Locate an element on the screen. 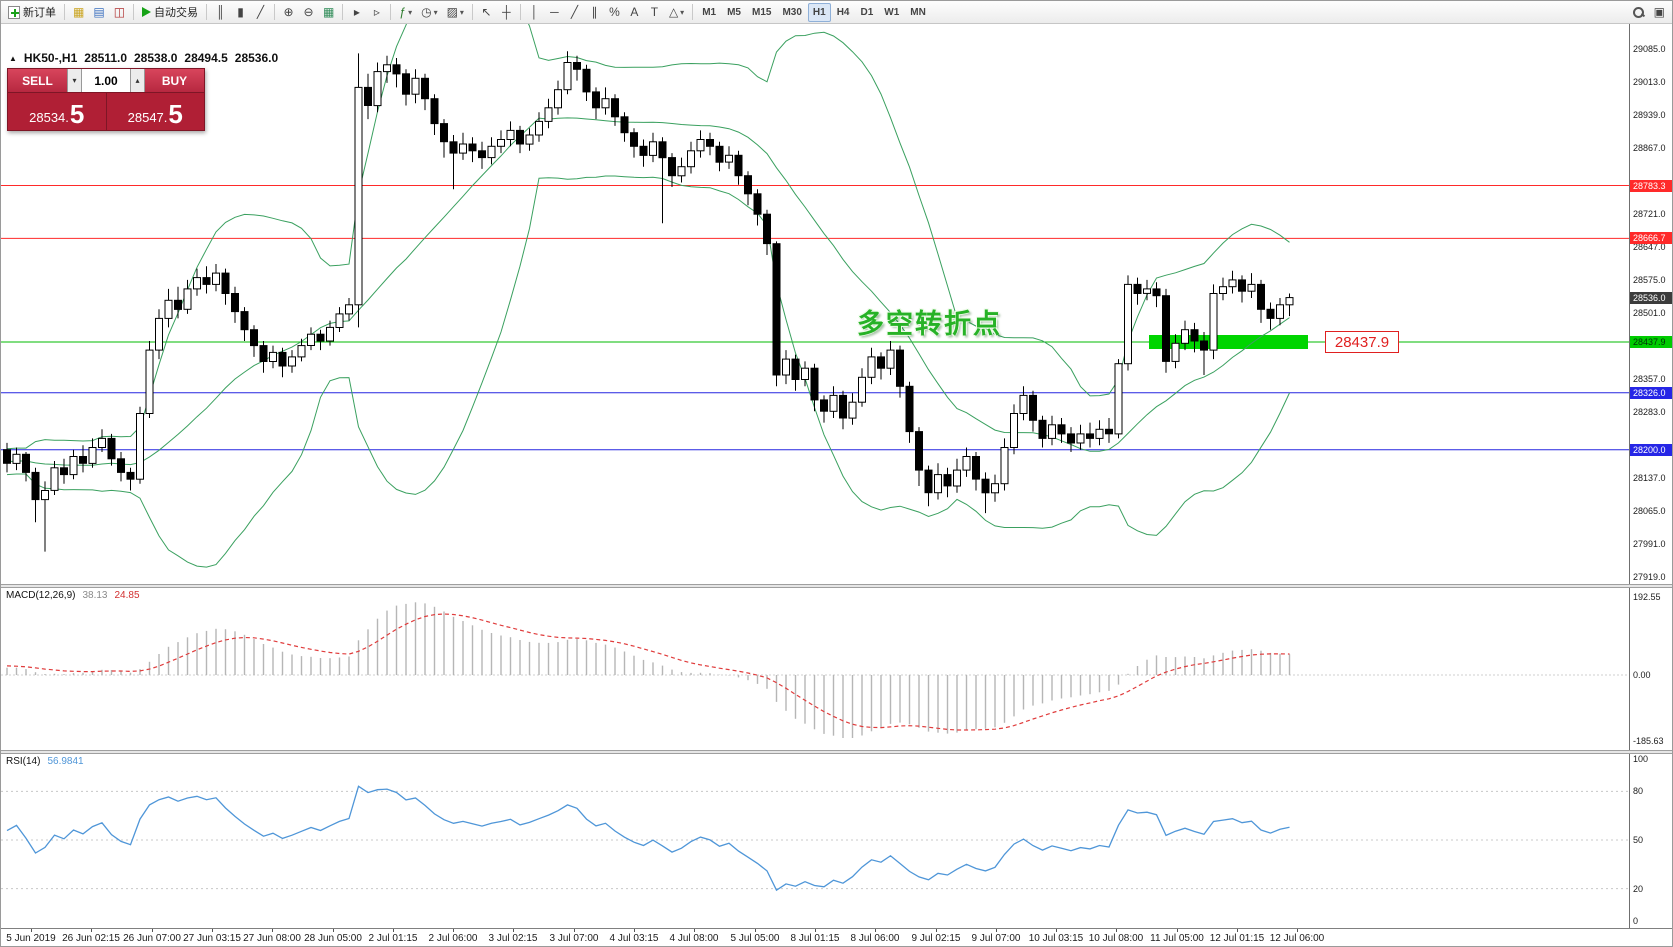 The width and height of the screenshot is (1673, 947). new-window-button: ▣ is located at coordinates (1659, 12).